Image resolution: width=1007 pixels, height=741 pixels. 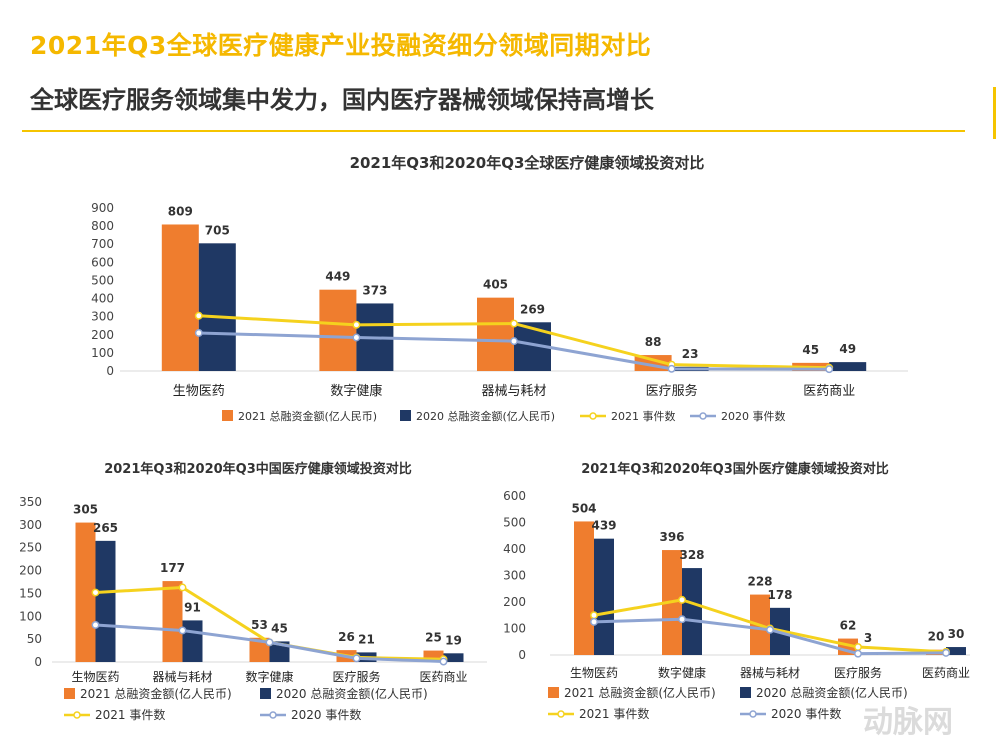 I want to click on bar-value-label: 178, so click(x=779, y=595).